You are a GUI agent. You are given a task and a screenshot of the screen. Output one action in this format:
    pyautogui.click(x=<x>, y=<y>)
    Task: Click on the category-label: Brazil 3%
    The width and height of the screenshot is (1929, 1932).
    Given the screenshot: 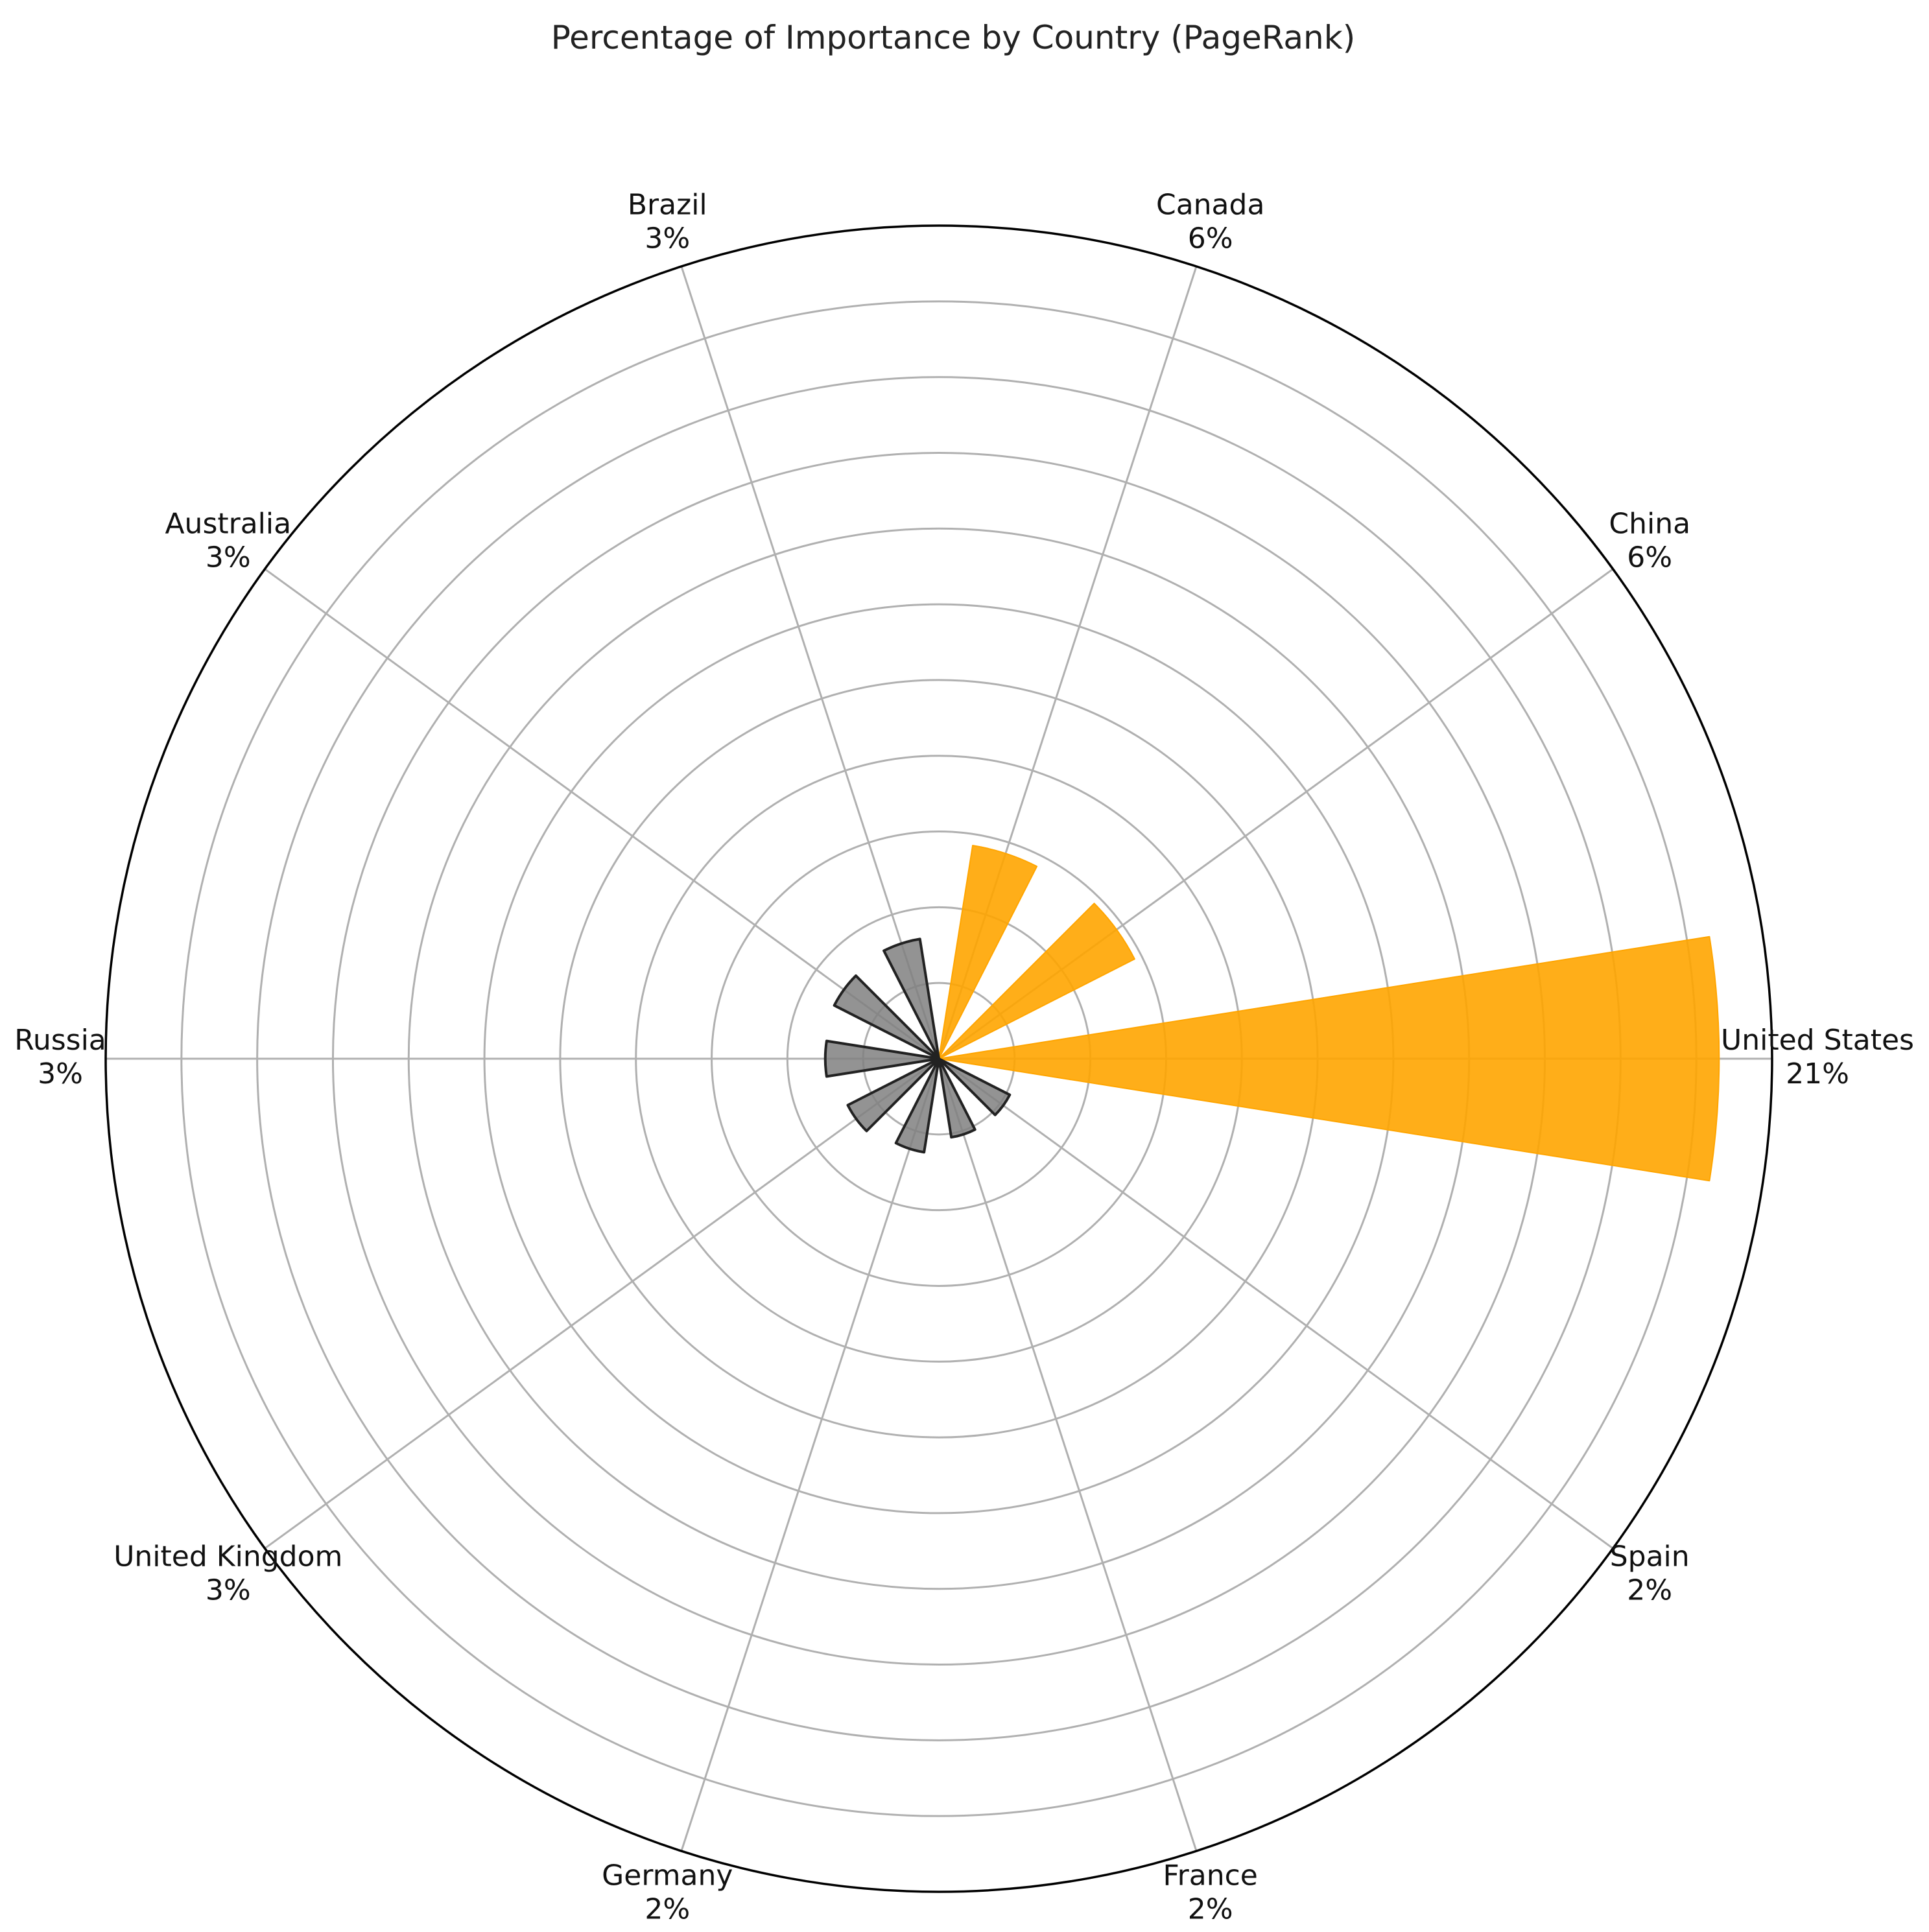 What is the action you would take?
    pyautogui.click(x=667, y=221)
    